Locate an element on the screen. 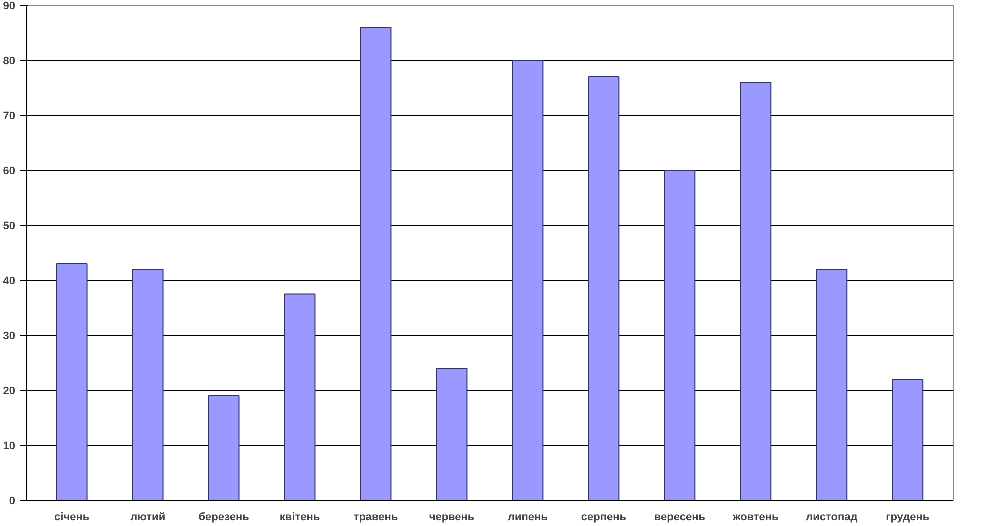 The height and width of the screenshot is (526, 993). y-tick-label: 70 is located at coordinates (9, 116).